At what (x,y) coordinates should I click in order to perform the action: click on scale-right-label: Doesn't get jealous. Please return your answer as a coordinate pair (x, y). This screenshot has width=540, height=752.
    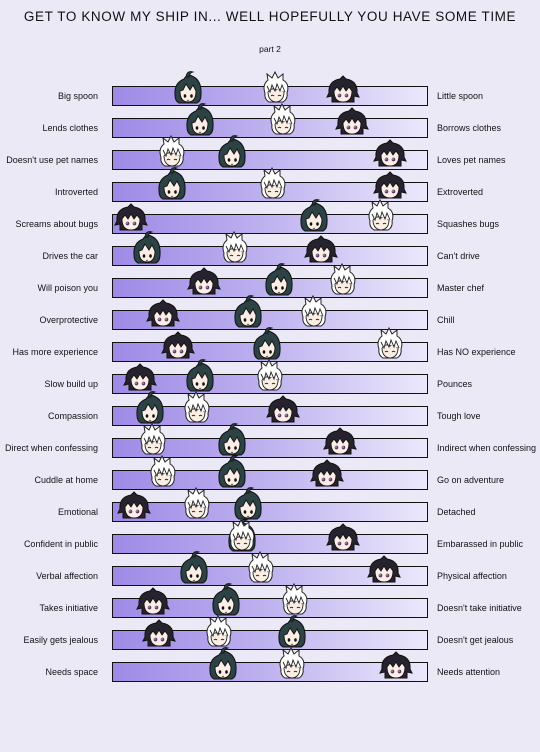
    Looking at the image, I should click on (475, 640).